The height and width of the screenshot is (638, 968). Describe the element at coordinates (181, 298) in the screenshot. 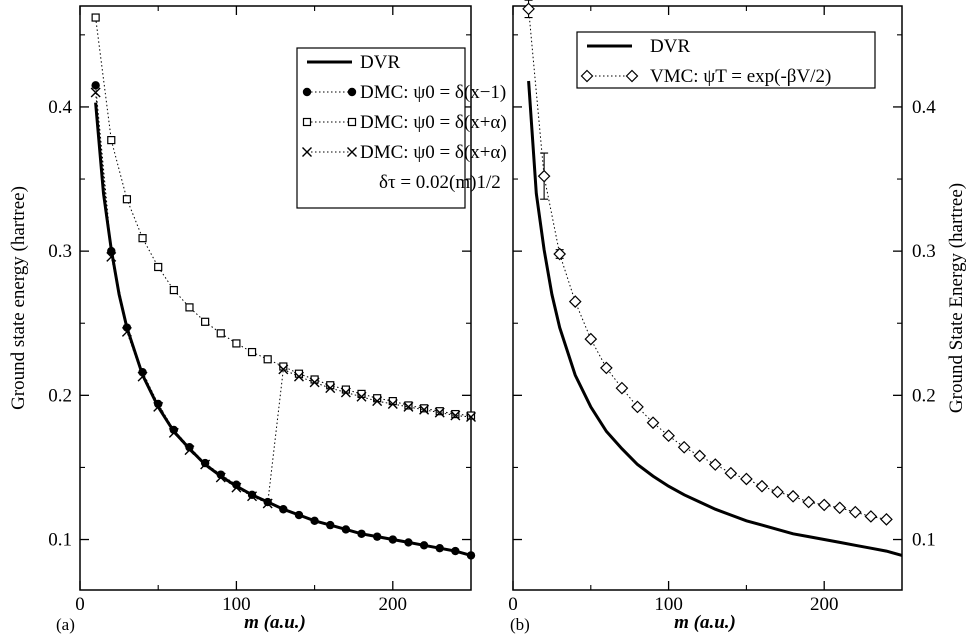

I see `series-line` at that location.